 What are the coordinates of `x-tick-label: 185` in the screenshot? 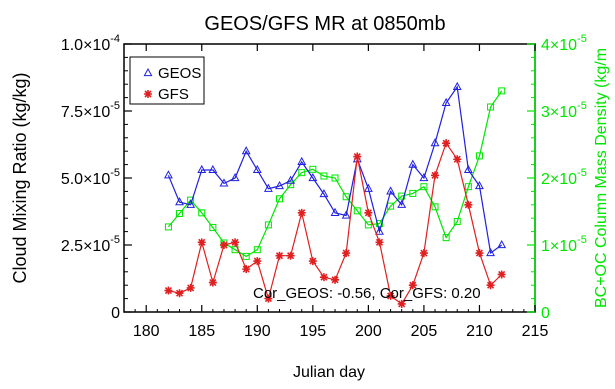 It's located at (201, 331).